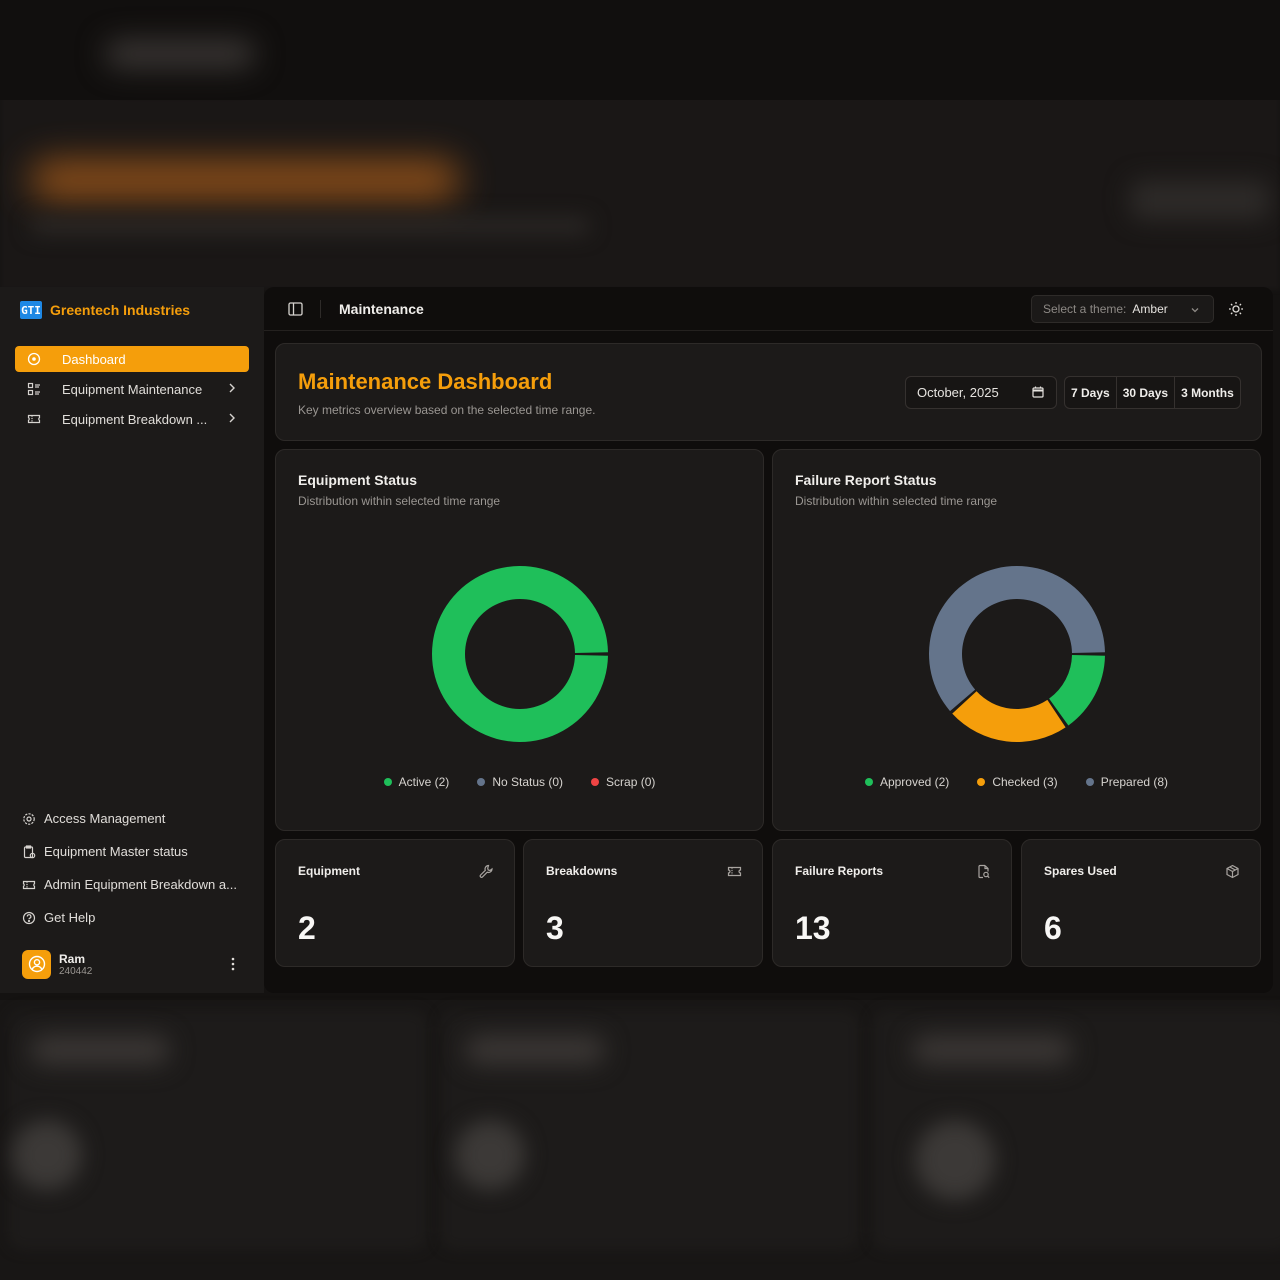  What do you see at coordinates (233, 964) in the screenshot?
I see `more-vertical-icon` at bounding box center [233, 964].